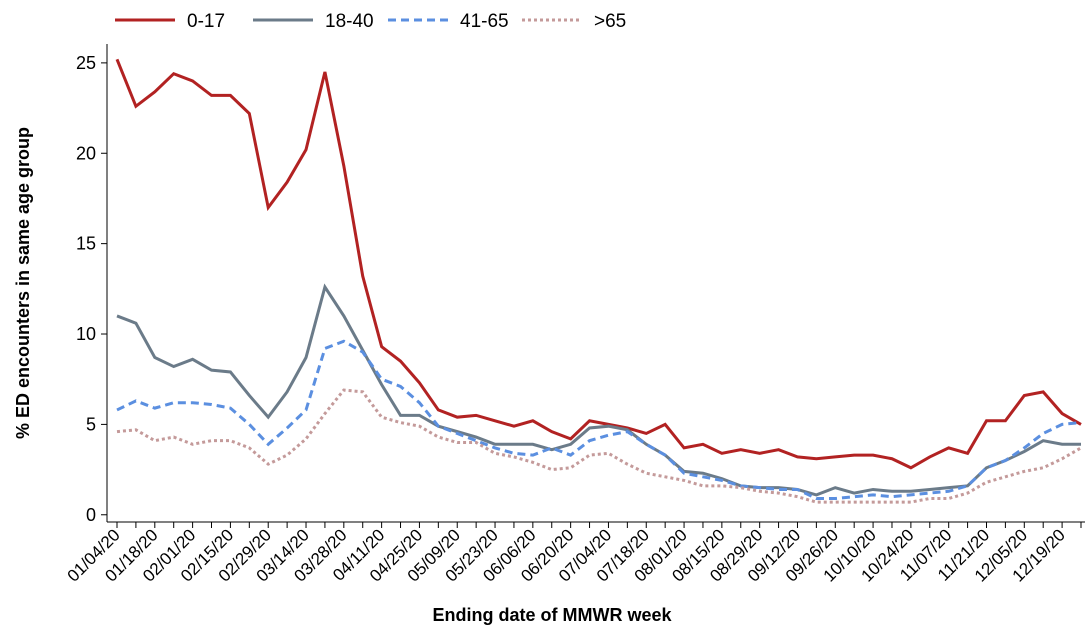 The width and height of the screenshot is (1085, 634). I want to click on y-tick-label: 10, so click(86, 334).